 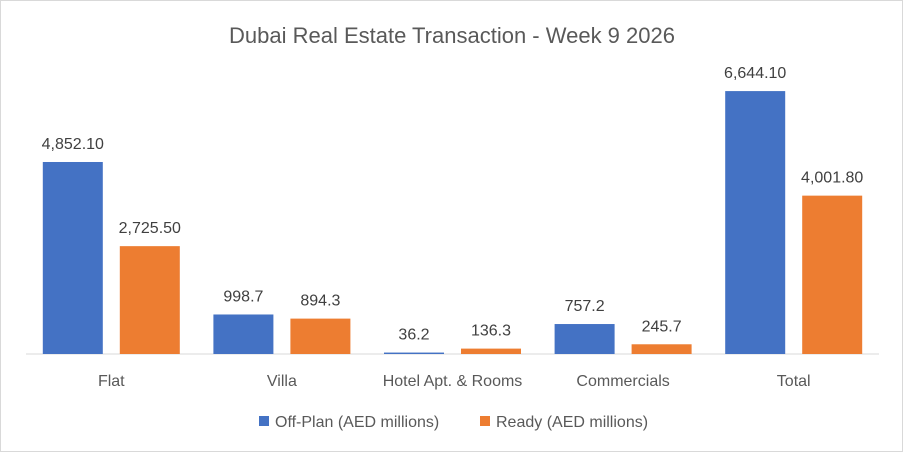 I want to click on x-tick-label: Flat, so click(x=111, y=381).